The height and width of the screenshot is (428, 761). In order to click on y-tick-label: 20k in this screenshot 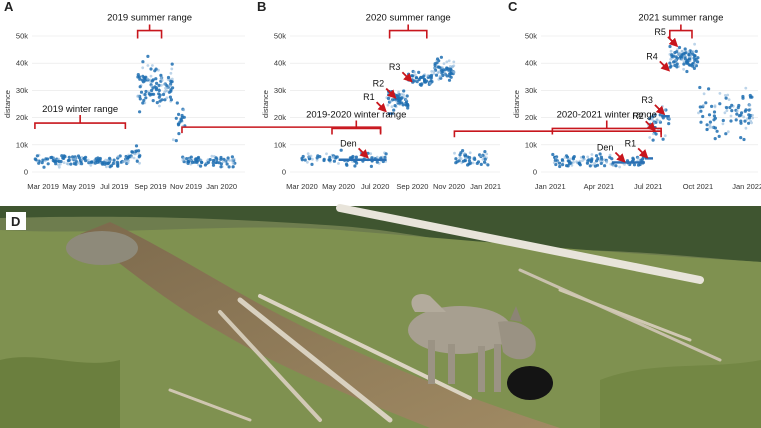, I will do `click(531, 117)`.